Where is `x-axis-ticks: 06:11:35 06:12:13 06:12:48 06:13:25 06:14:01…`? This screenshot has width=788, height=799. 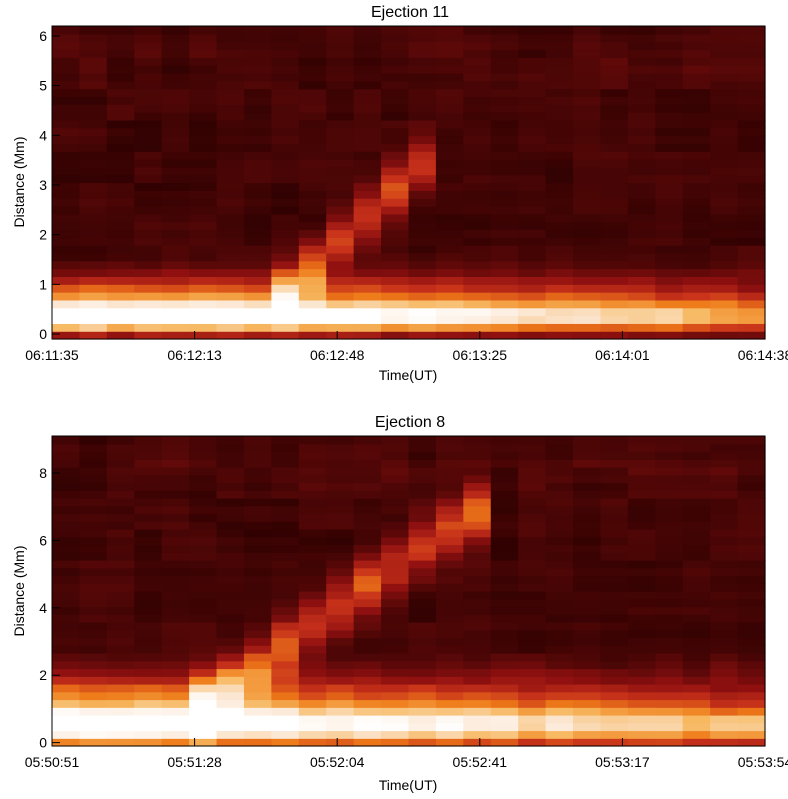 x-axis-ticks: 06:11:35 06:12:13 06:12:48 06:13:25 06:14:01… is located at coordinates (406, 347).